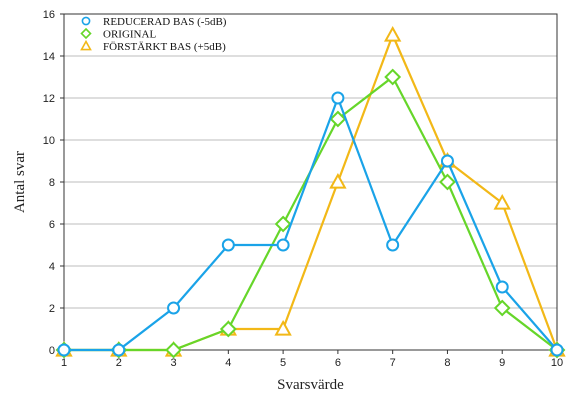 This screenshot has width=566, height=399. Describe the element at coordinates (49, 141) in the screenshot. I see `y-tick-label: 10` at that location.